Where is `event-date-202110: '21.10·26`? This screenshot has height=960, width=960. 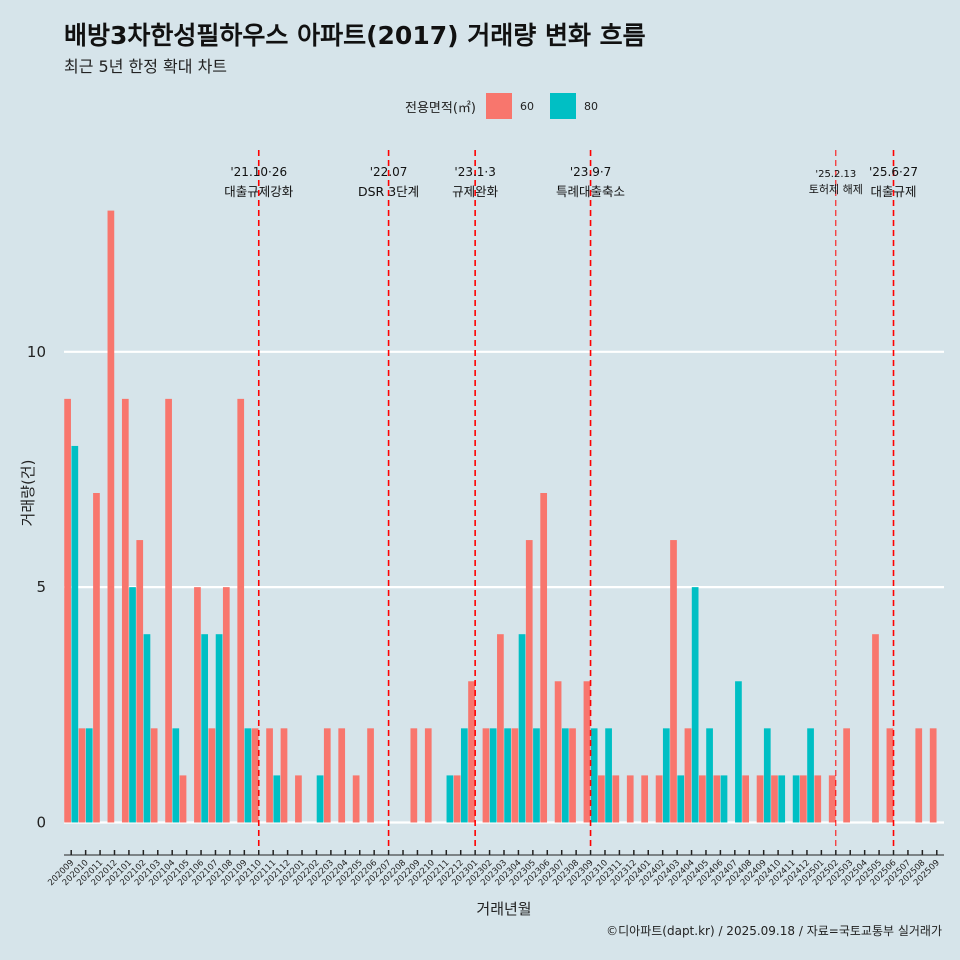 event-date-202110: '21.10·26 is located at coordinates (258, 172).